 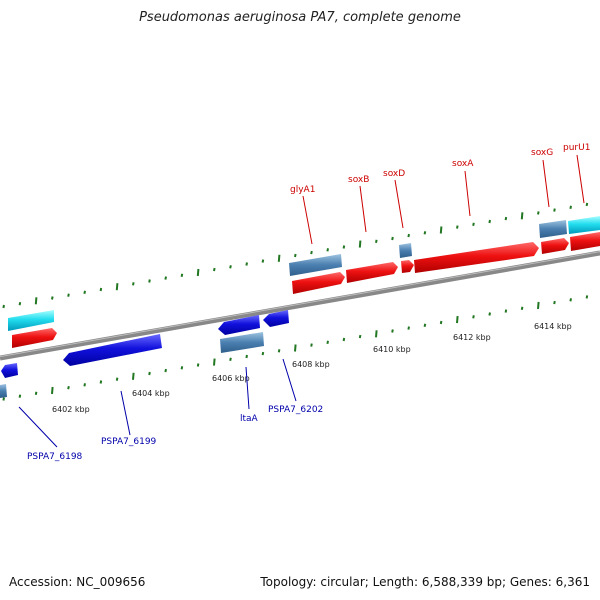 What do you see at coordinates (440, 169) in the screenshot?
I see `plus-gene-labels: glyA1 soxB soxD soxA soxG purU1` at bounding box center [440, 169].